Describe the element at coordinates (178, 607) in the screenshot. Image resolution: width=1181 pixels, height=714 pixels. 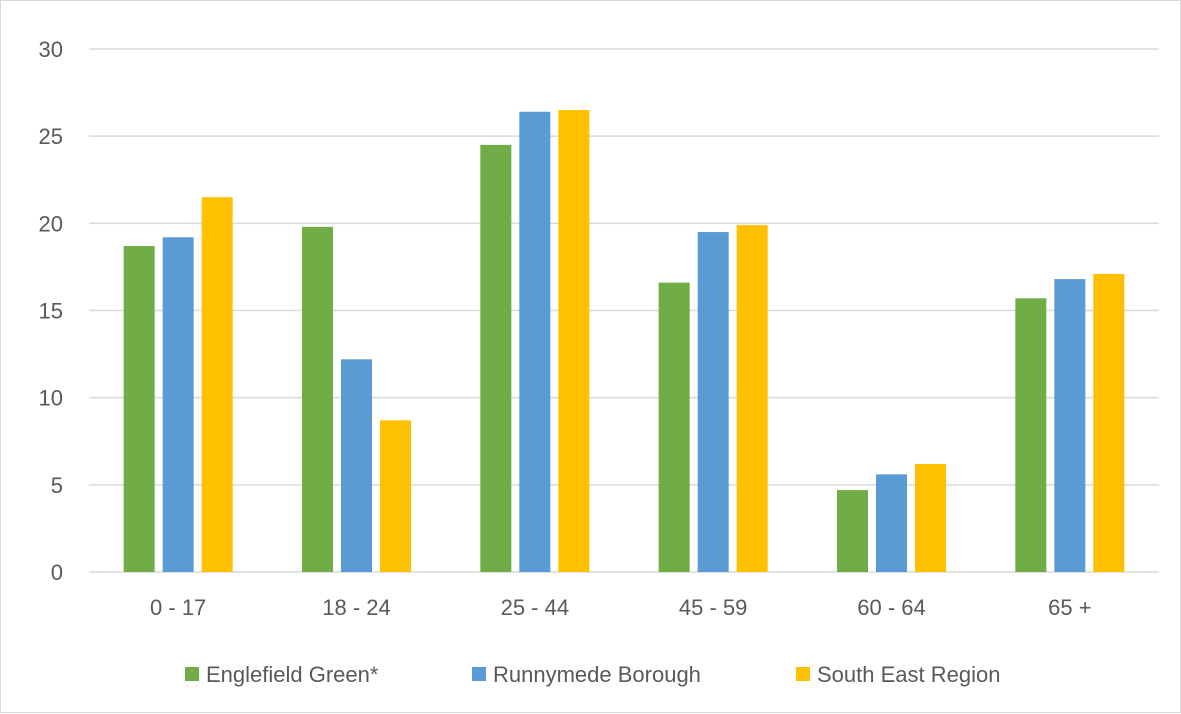
I see `x-tick-label: 0 - 17` at that location.